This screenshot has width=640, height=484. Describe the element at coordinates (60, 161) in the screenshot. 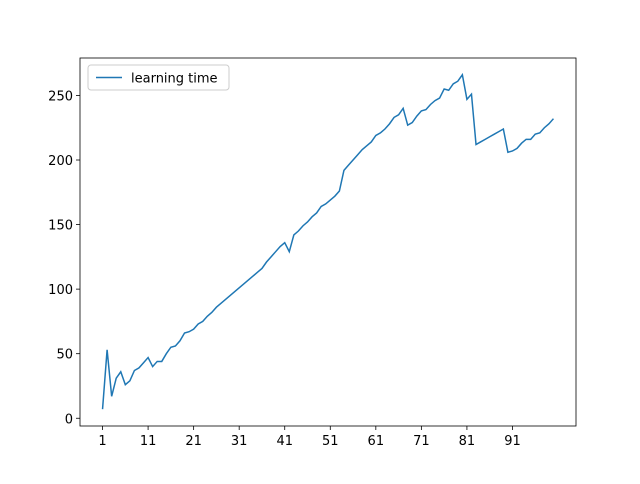

I see `y-tick-label: 200` at that location.